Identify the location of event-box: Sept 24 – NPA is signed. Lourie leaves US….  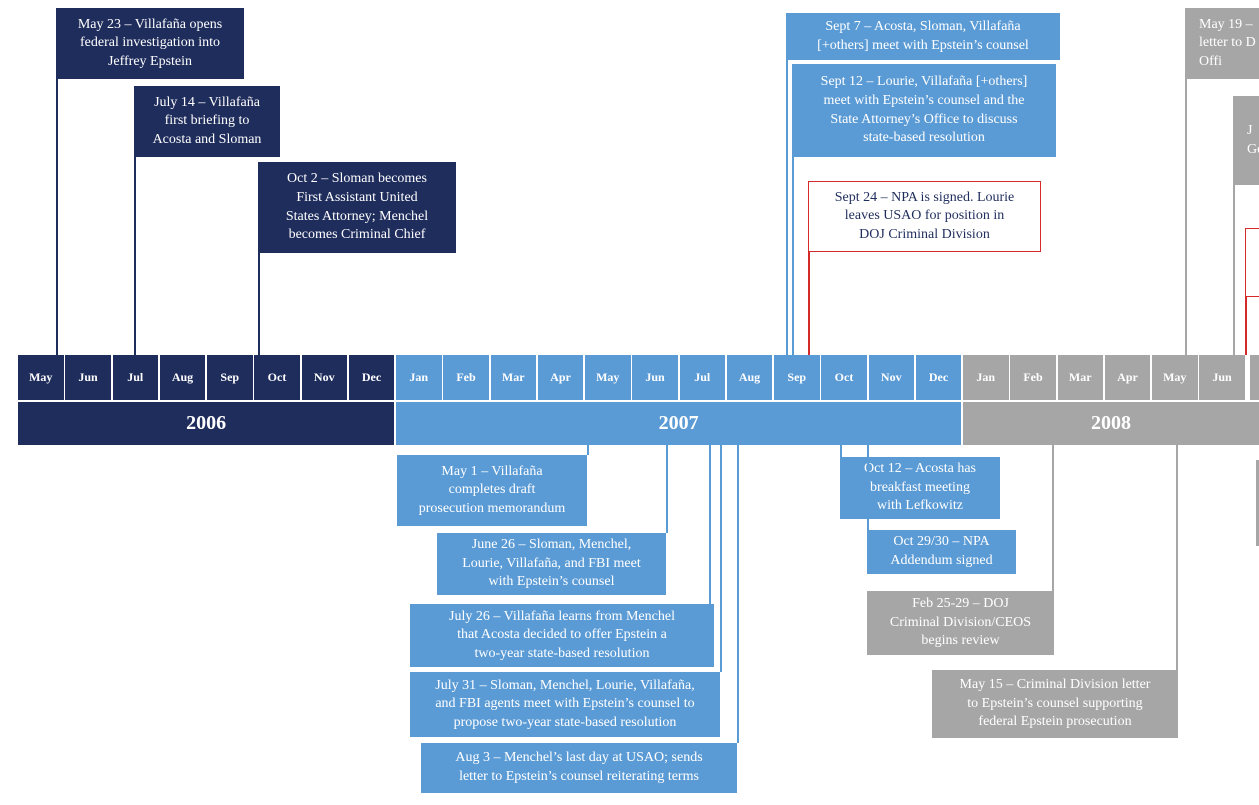
(924, 216).